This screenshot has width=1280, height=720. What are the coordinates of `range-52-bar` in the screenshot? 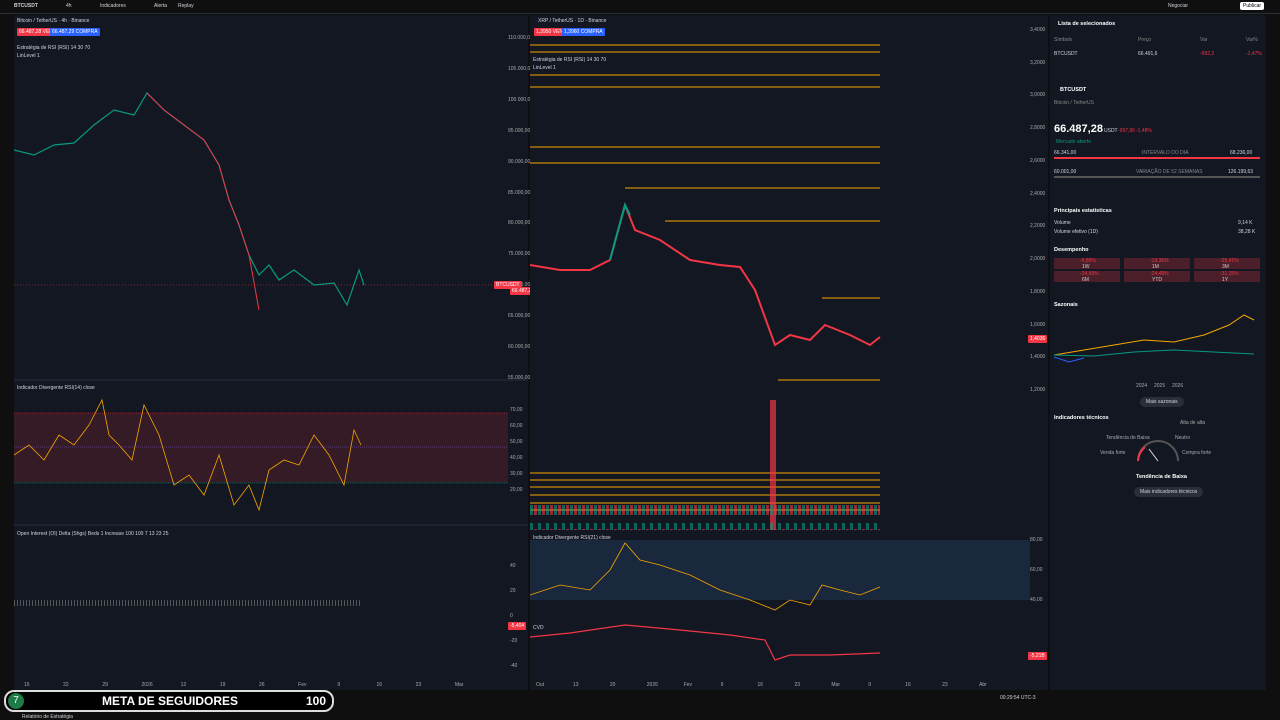 It's located at (1157, 177).